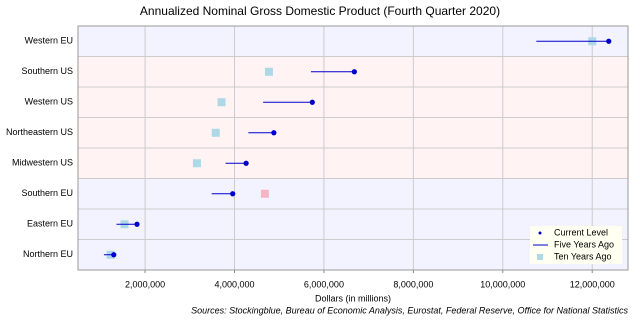 The width and height of the screenshot is (640, 320). I want to click on y-tick-label: Northern EU, so click(48, 254).